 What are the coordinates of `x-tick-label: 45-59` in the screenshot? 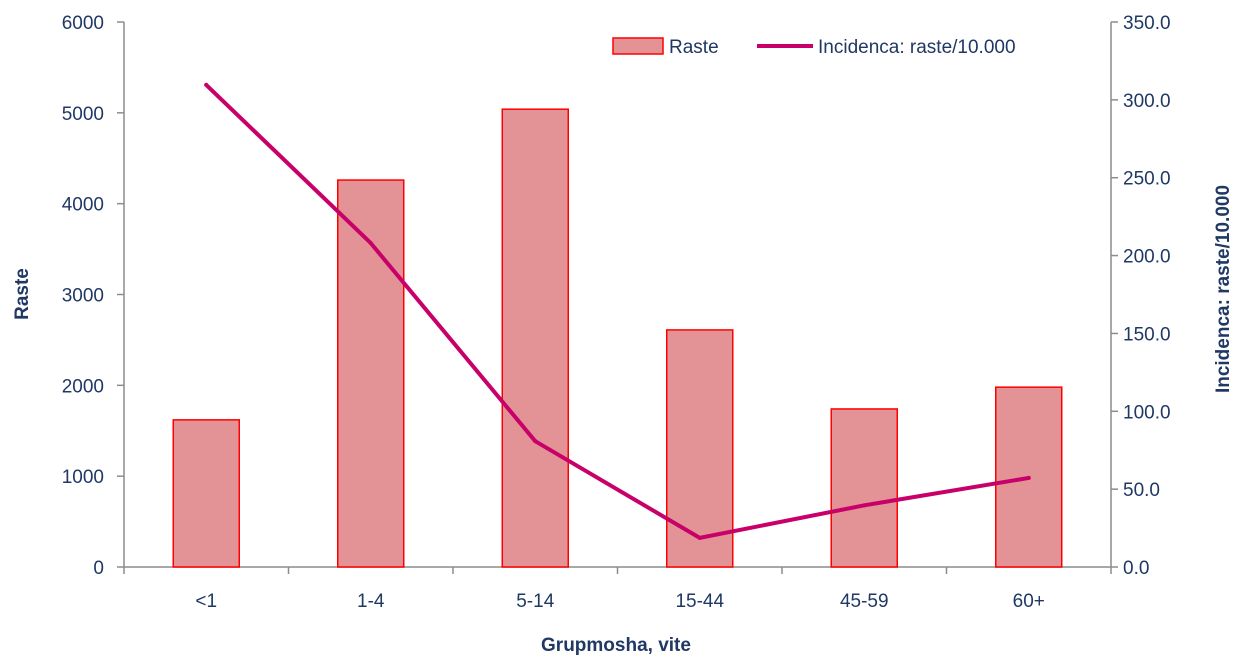 It's located at (864, 601).